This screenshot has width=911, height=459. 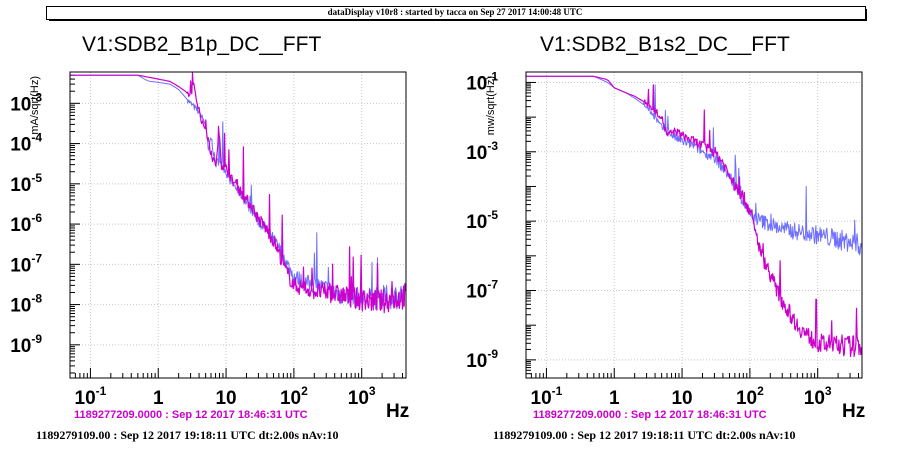 What do you see at coordinates (482, 81) in the screenshot?
I see `right-ytick-label-4: 10⁻¹` at bounding box center [482, 81].